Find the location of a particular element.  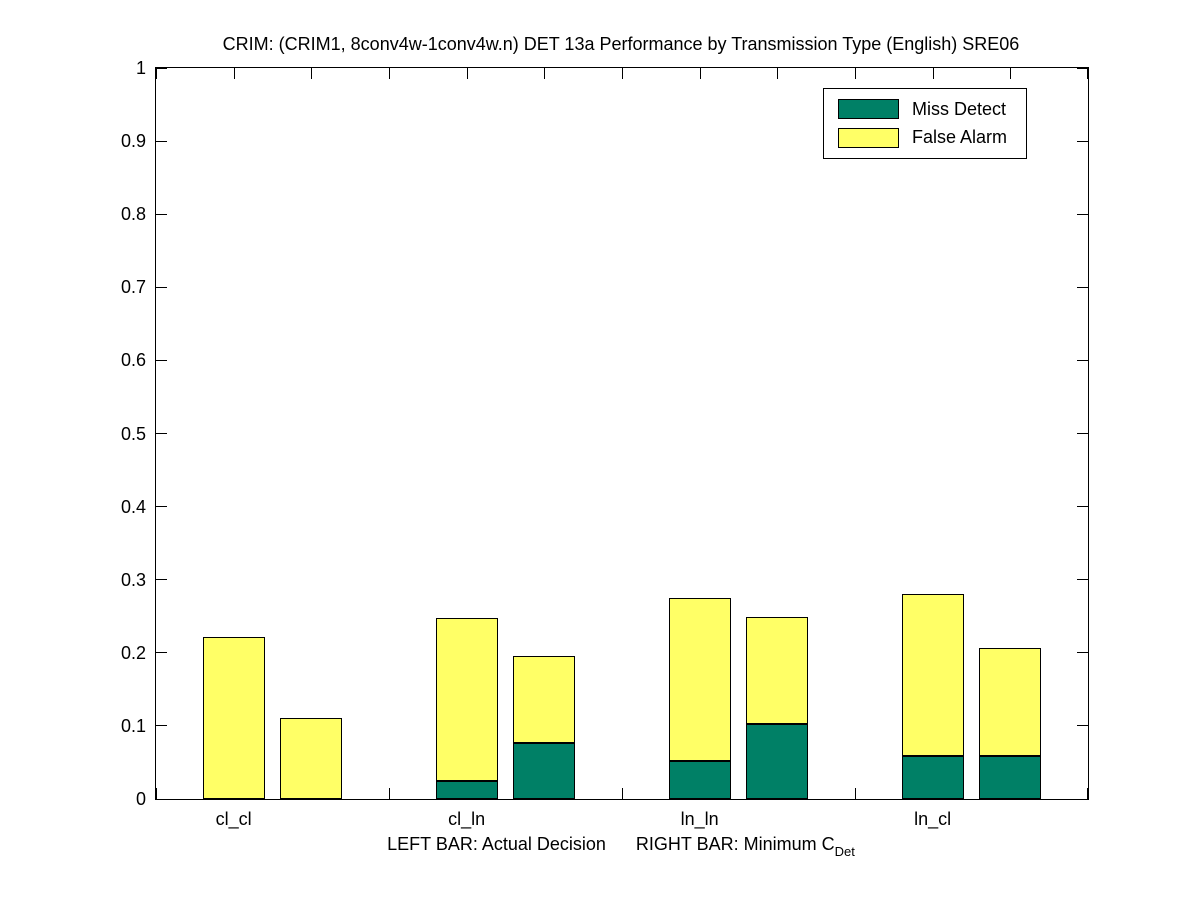

x-category-label: cl_ln is located at coordinates (467, 819).